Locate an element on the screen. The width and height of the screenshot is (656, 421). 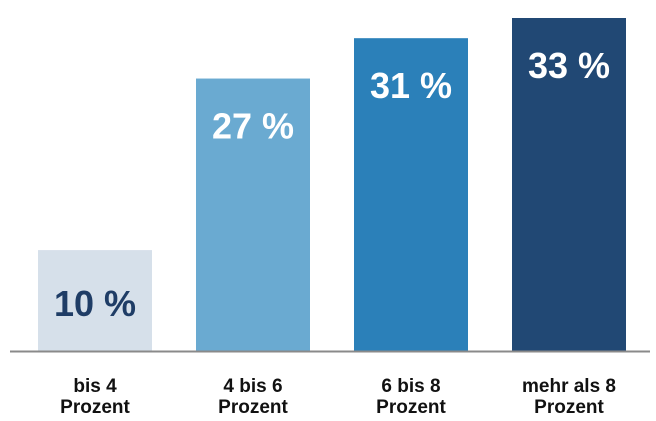
value-label-2: 27 % is located at coordinates (253, 126).